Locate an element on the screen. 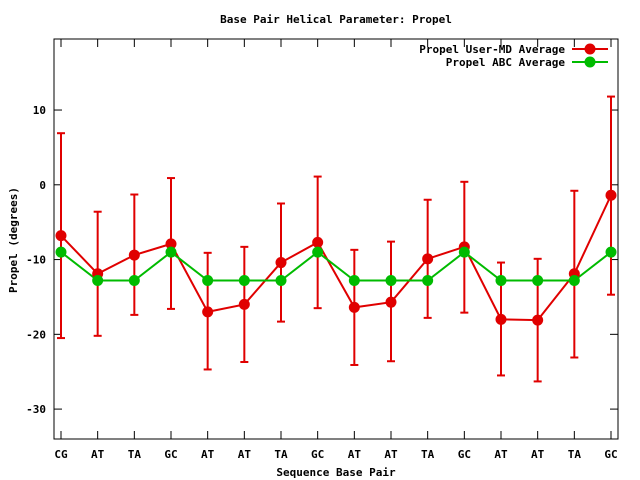 The image size is (640, 480). x-axis-label: Sequence Base Pair is located at coordinates (336, 472).